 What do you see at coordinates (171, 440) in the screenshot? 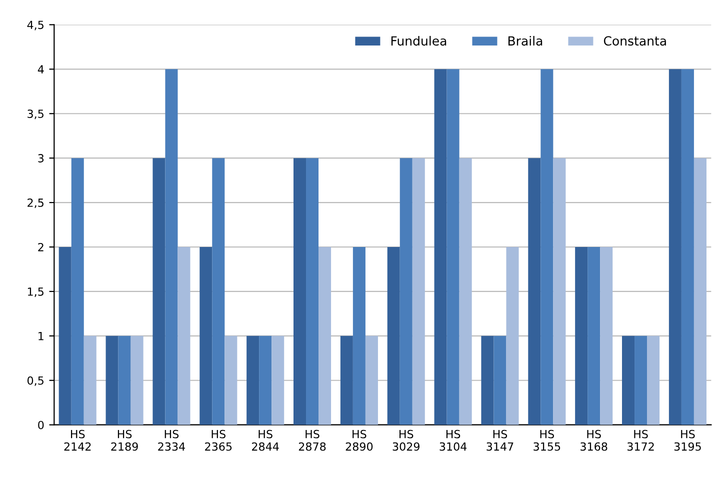
I see `x-tick-label: HS 2334` at bounding box center [171, 440].